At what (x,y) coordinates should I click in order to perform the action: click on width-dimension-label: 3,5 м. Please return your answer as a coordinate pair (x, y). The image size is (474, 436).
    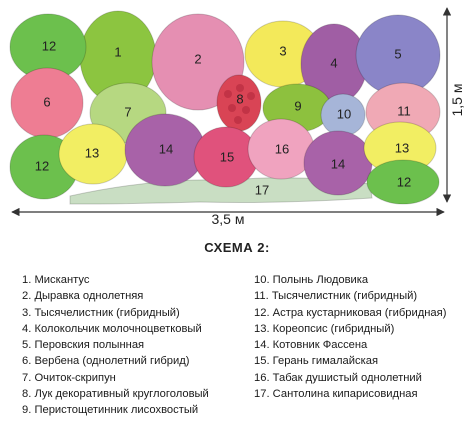
    Looking at the image, I should click on (228, 219).